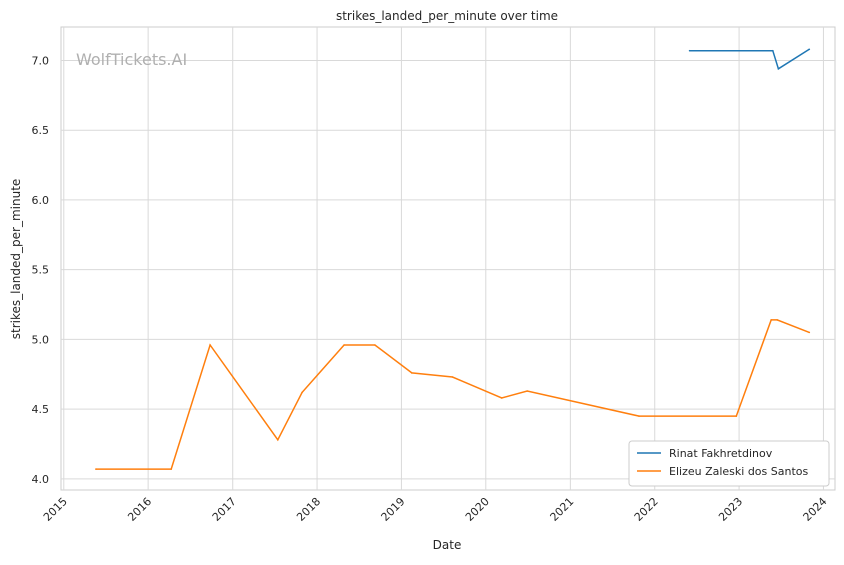 The image size is (844, 565). Describe the element at coordinates (477, 509) in the screenshot. I see `x-tick-label: 2020` at that location.